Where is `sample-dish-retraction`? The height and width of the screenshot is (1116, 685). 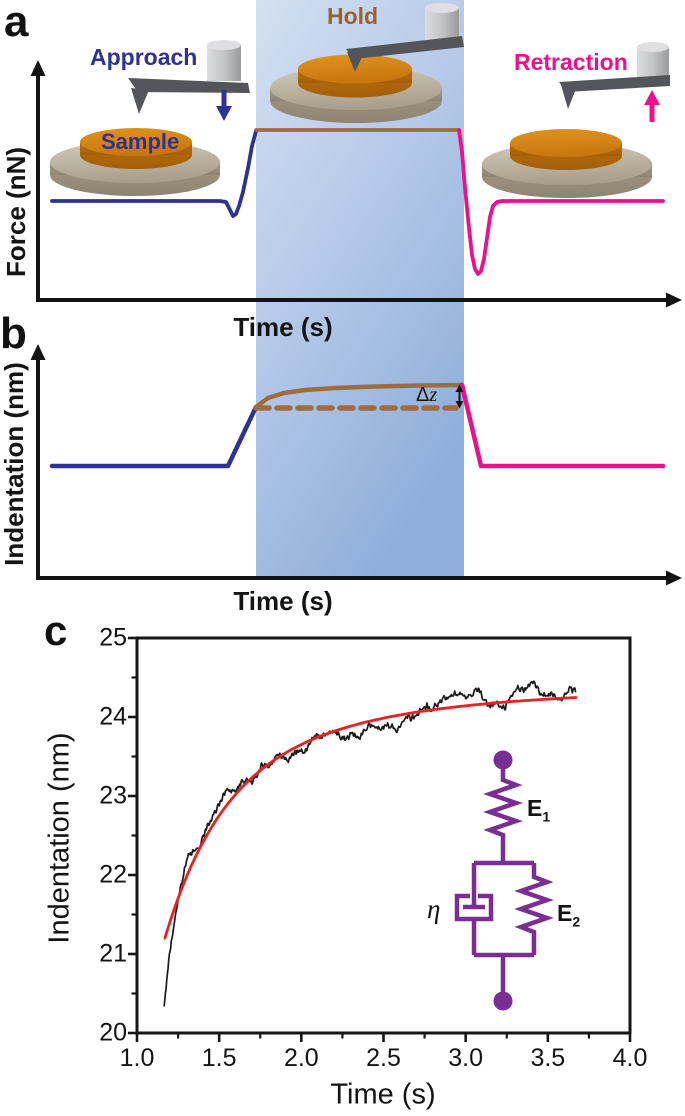
sample-dish-retraction is located at coordinates (567, 163).